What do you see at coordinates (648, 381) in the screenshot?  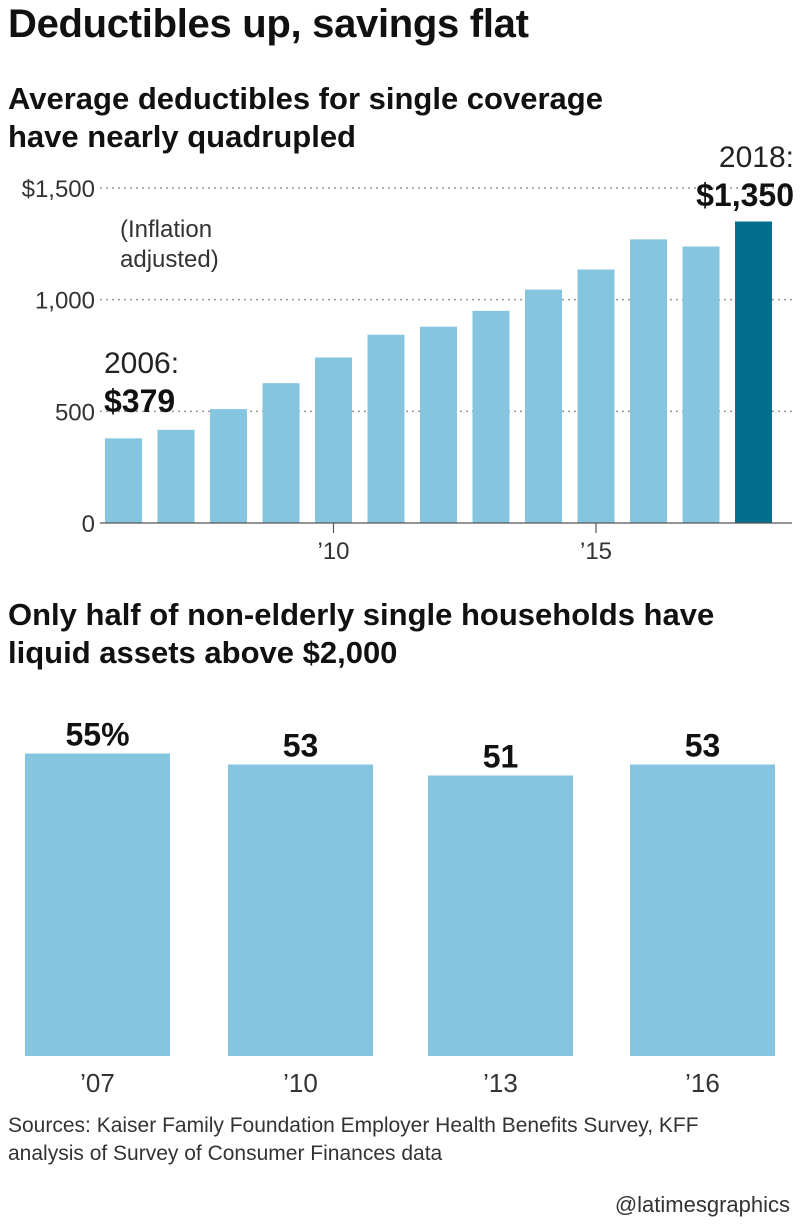 I see `deductible-bar-2016` at bounding box center [648, 381].